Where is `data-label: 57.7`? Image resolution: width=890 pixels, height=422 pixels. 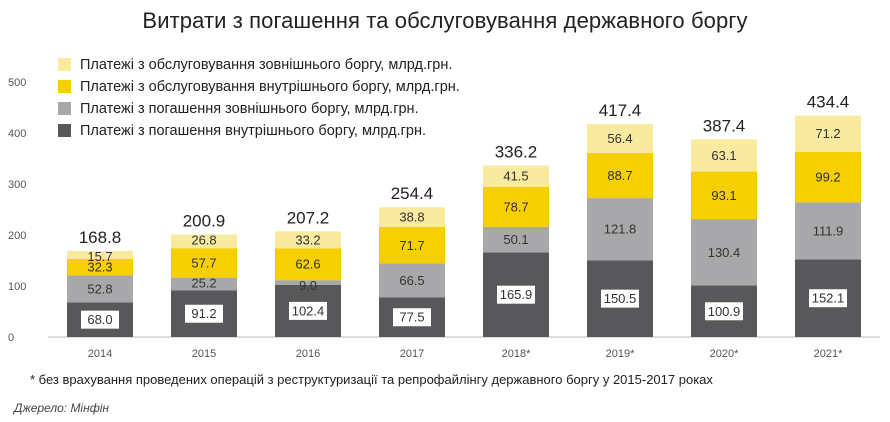 data-label: 57.7 is located at coordinates (203, 262).